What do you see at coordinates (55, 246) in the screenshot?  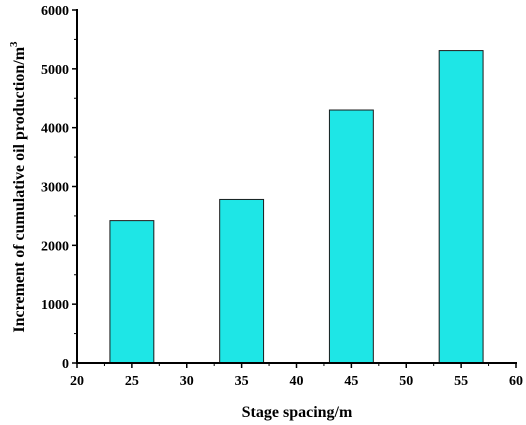 I see `y-tick-label-2000: 2000` at bounding box center [55, 246].